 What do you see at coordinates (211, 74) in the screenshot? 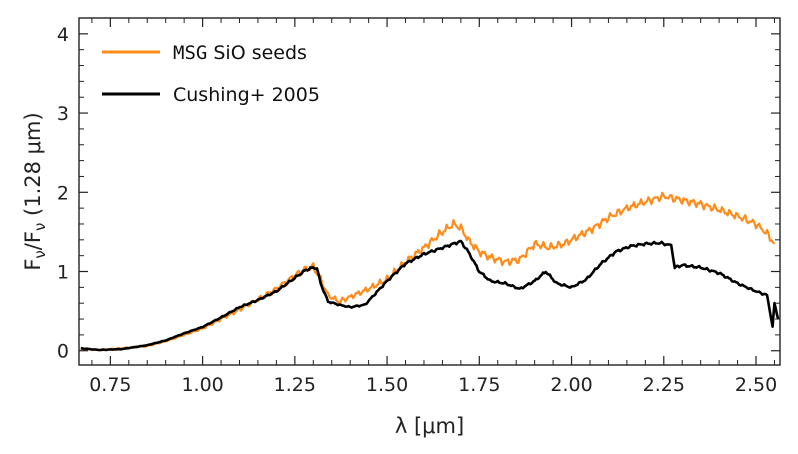
I see `legend: MSG SiO seeds Cushing+ 2005` at bounding box center [211, 74].